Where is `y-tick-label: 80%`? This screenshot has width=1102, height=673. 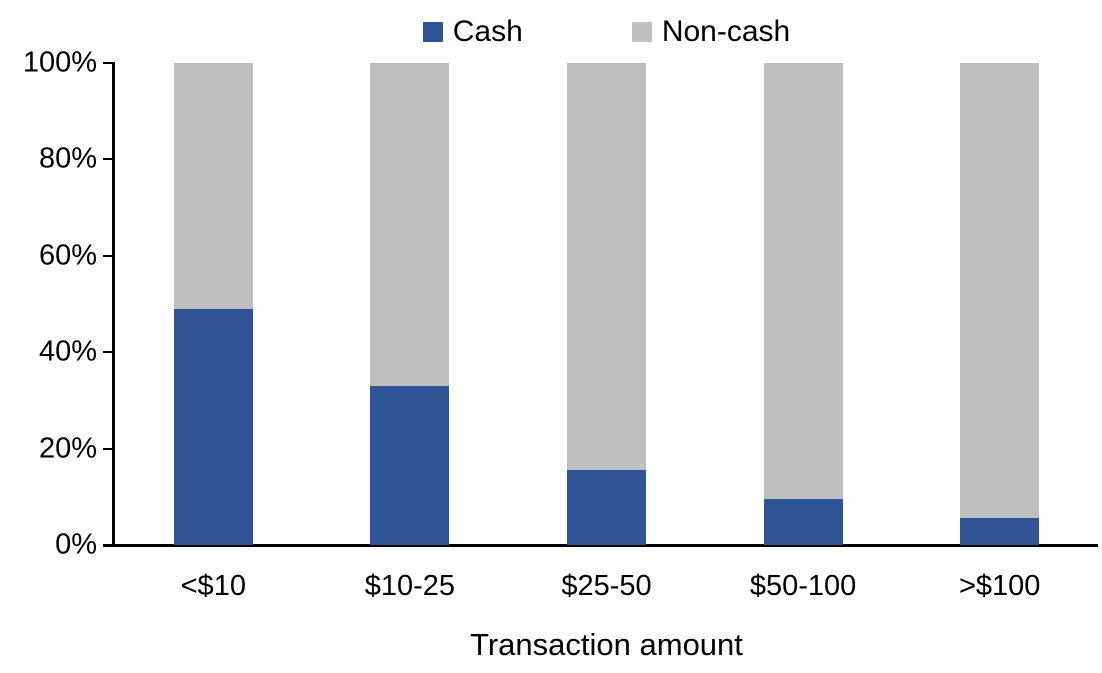
y-tick-label: 80% is located at coordinates (67, 158).